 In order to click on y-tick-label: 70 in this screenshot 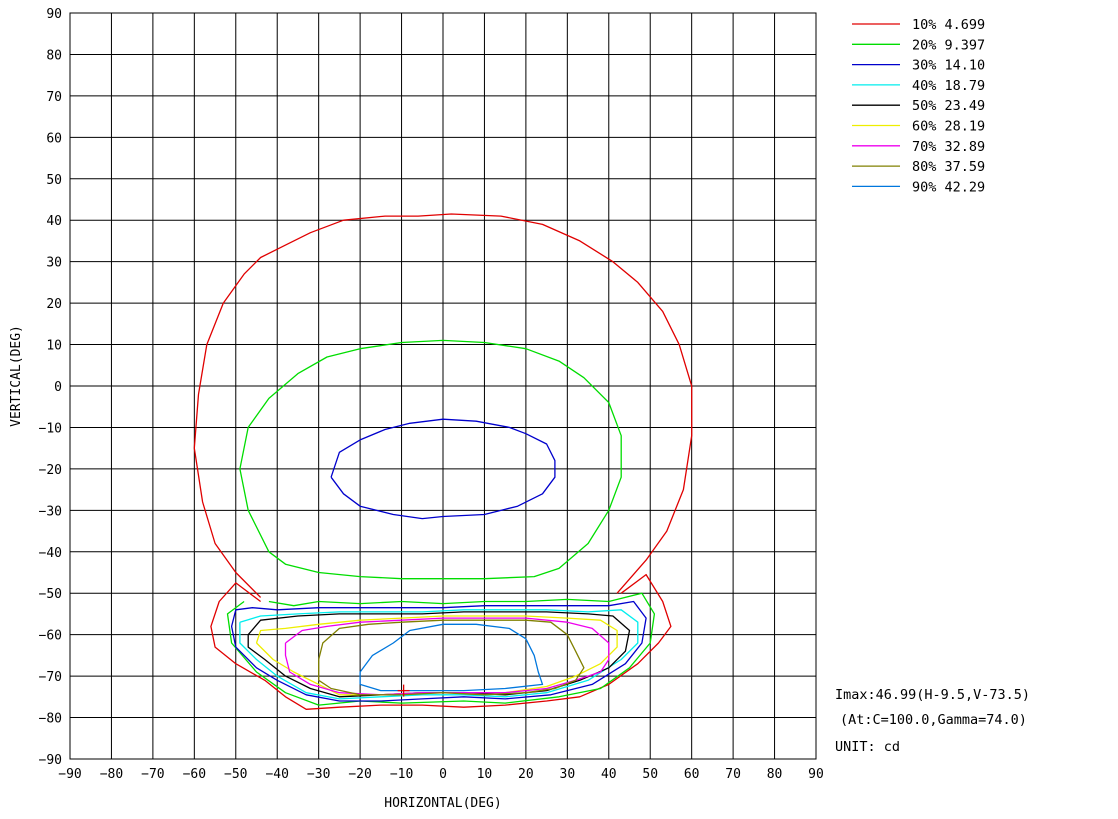, I will do `click(54, 97)`.